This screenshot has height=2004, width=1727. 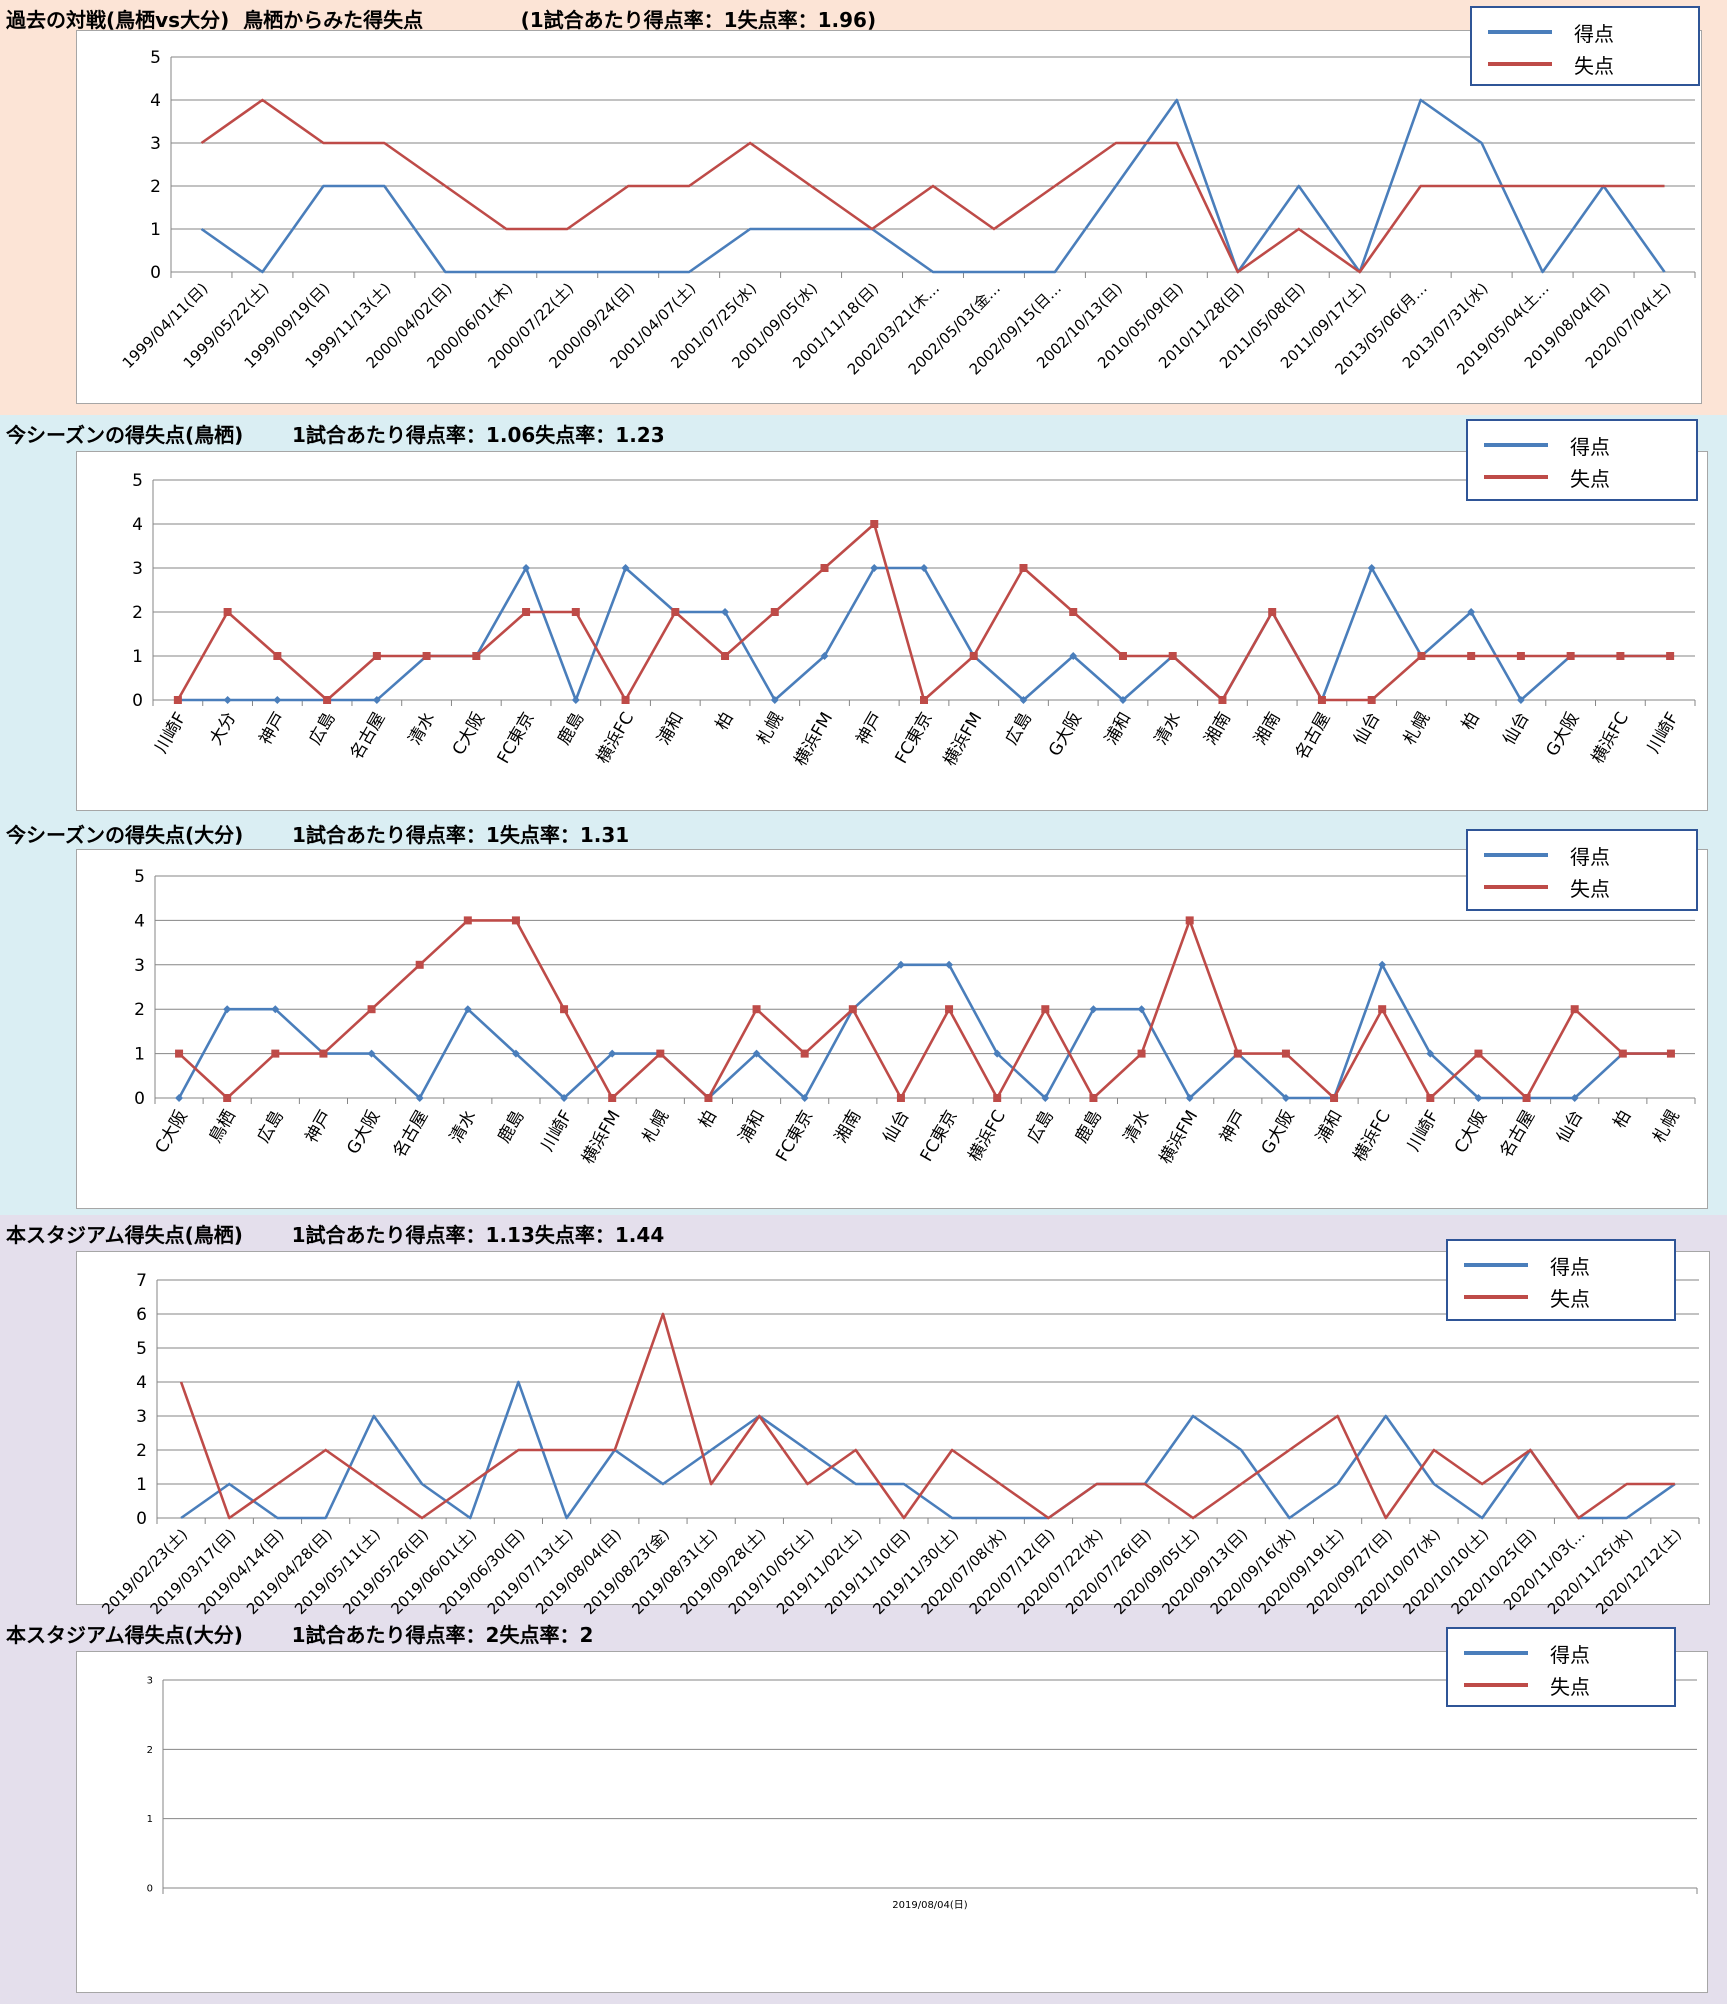 What do you see at coordinates (1301, 1571) in the screenshot?
I see `x-category-label: 2020/09/19(土)` at bounding box center [1301, 1571].